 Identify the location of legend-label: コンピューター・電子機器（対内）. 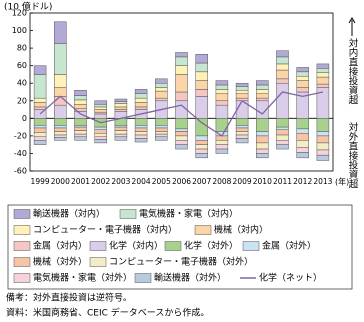
(105, 230).